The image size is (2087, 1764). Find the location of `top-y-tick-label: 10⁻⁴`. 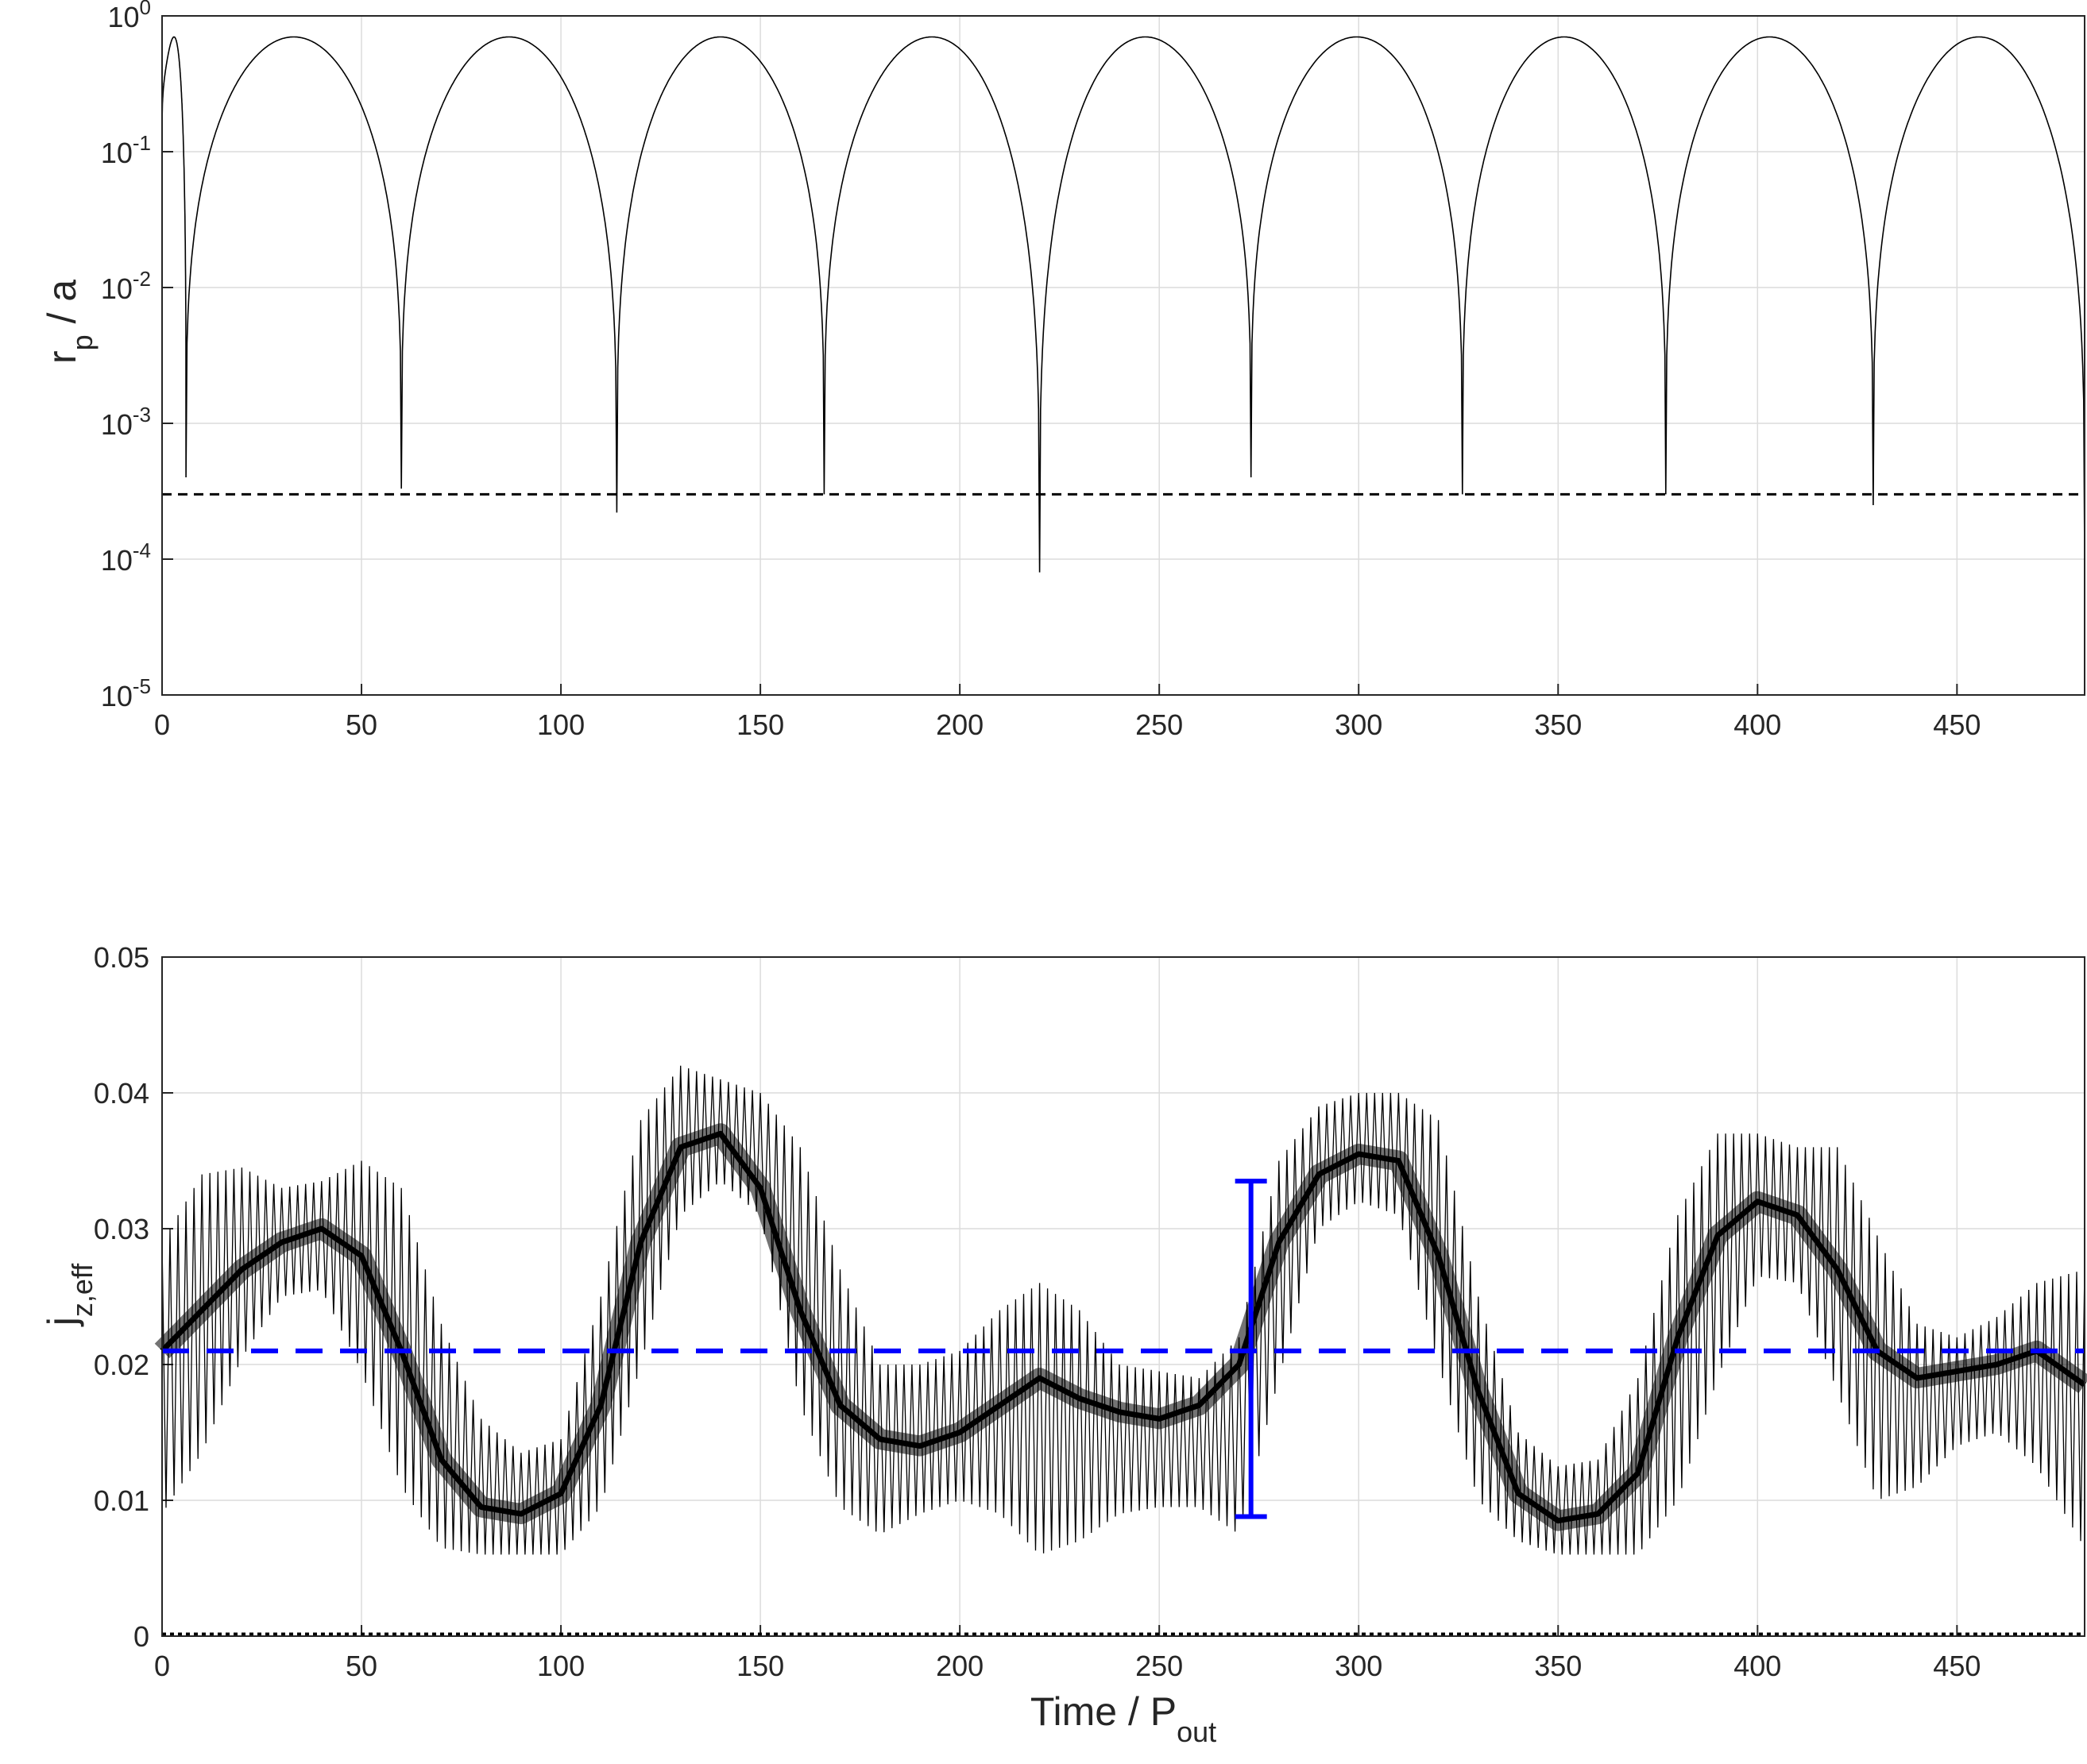

top-y-tick-label: 10⁻⁴ is located at coordinates (126, 557).